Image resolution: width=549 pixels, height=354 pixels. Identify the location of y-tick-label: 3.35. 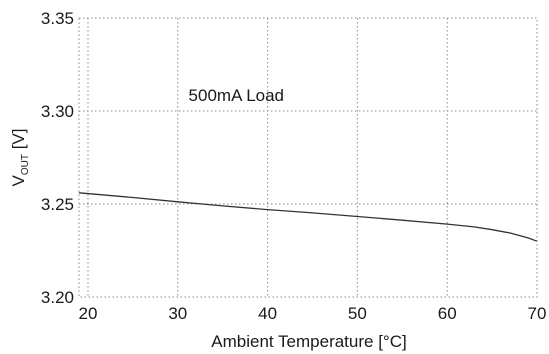
(57, 18).